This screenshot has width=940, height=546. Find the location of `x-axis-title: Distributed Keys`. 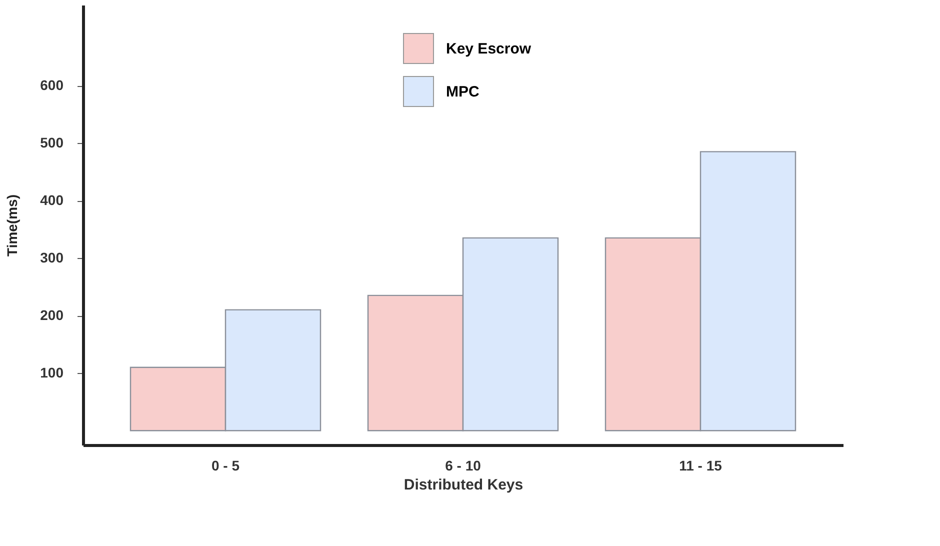

x-axis-title: Distributed Keys is located at coordinates (464, 485).